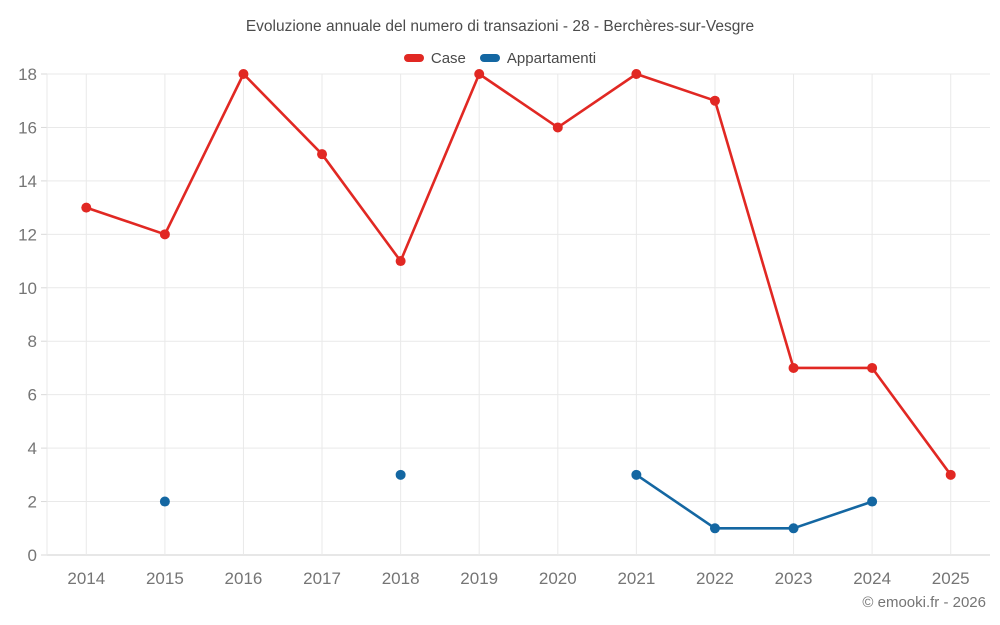  I want to click on legend-item-case: Case, so click(434, 58).